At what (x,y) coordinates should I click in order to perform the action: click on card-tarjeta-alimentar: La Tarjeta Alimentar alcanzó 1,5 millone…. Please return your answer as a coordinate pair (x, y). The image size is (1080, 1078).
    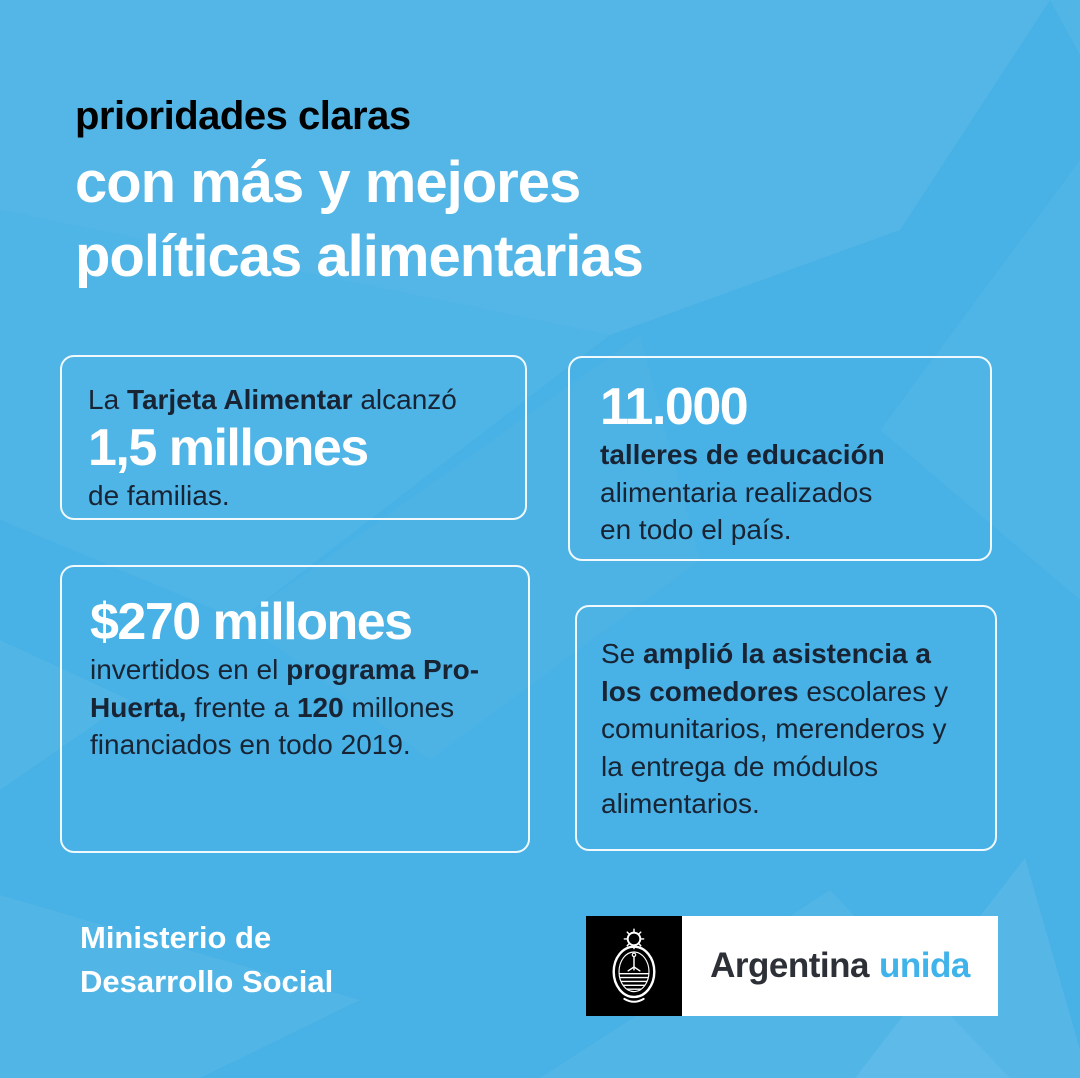
    Looking at the image, I should click on (293, 437).